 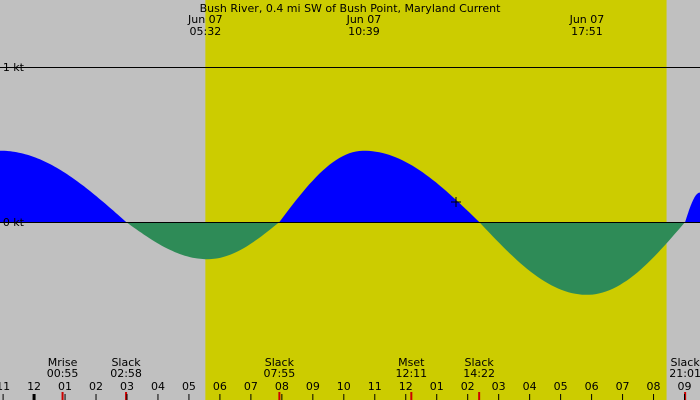 I want to click on event-time-label: 02:58, so click(x=126, y=373).